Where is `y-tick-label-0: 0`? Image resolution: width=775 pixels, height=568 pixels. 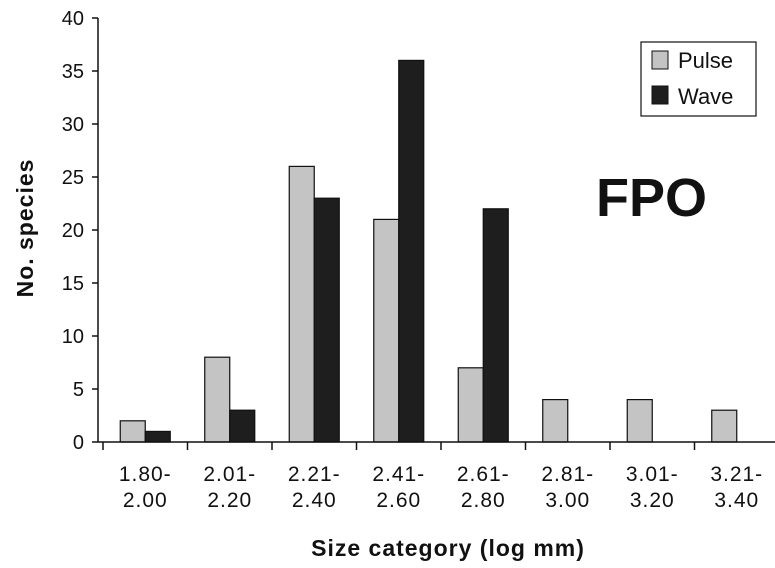 y-tick-label-0: 0 is located at coordinates (78, 443).